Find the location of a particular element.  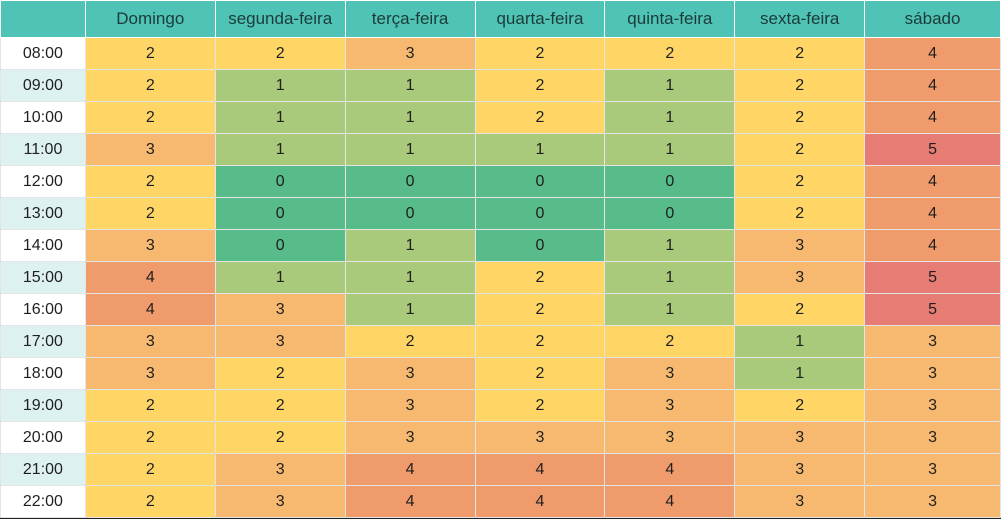

time-label: 16:00 is located at coordinates (43, 309).